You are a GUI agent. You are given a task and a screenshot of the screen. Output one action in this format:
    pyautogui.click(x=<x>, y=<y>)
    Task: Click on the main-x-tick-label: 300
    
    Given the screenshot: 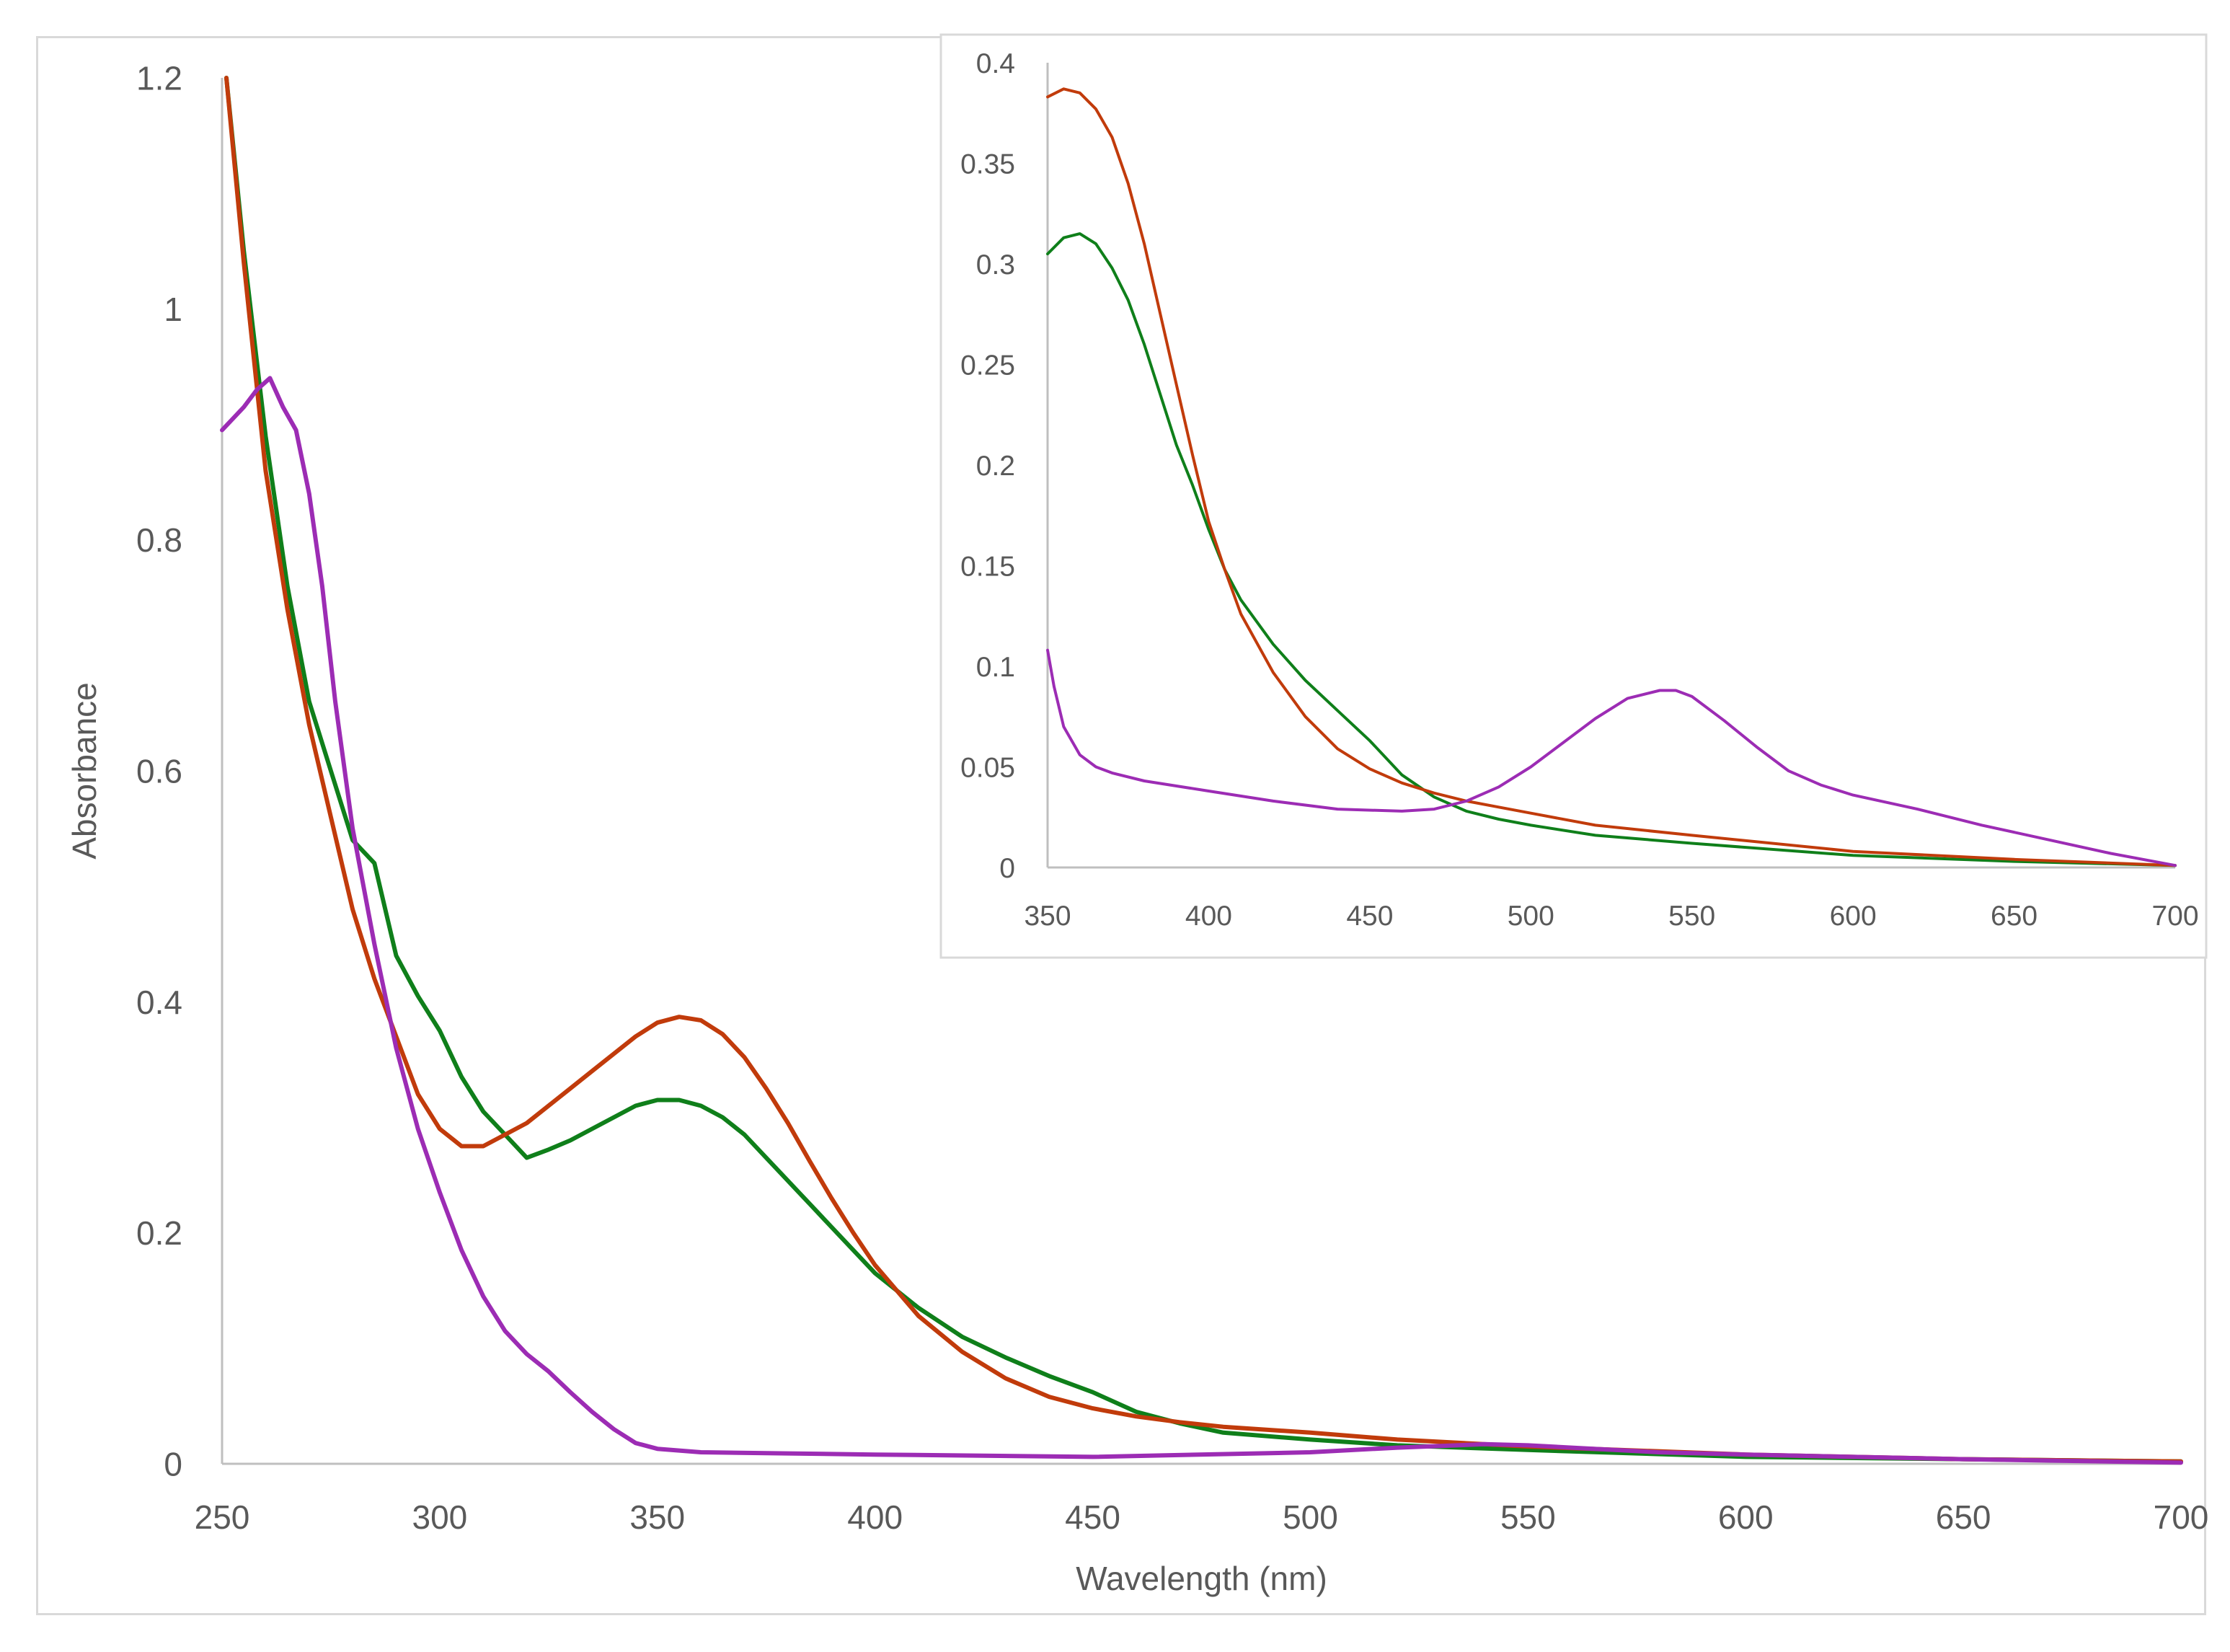 What is the action you would take?
    pyautogui.click(x=440, y=1517)
    